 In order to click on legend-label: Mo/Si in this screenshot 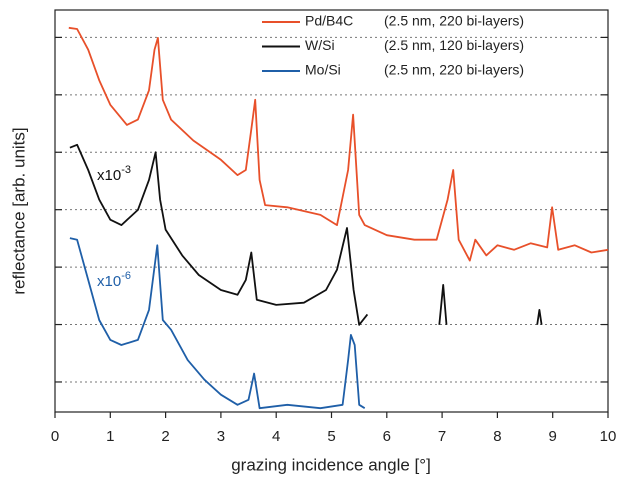, I will do `click(323, 70)`.